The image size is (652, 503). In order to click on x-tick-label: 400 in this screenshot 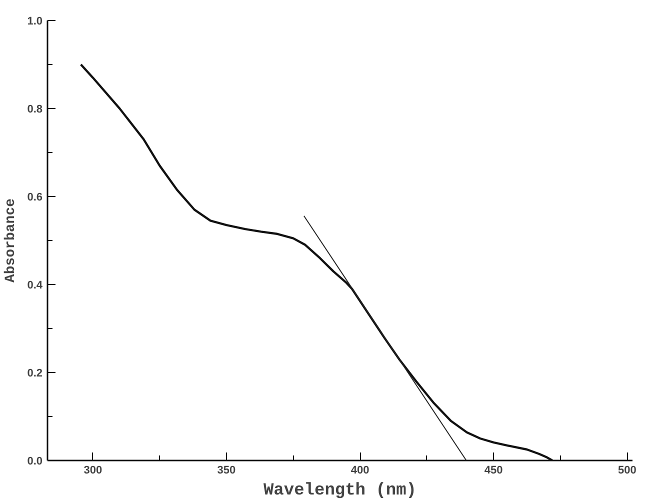, I will do `click(360, 470)`.